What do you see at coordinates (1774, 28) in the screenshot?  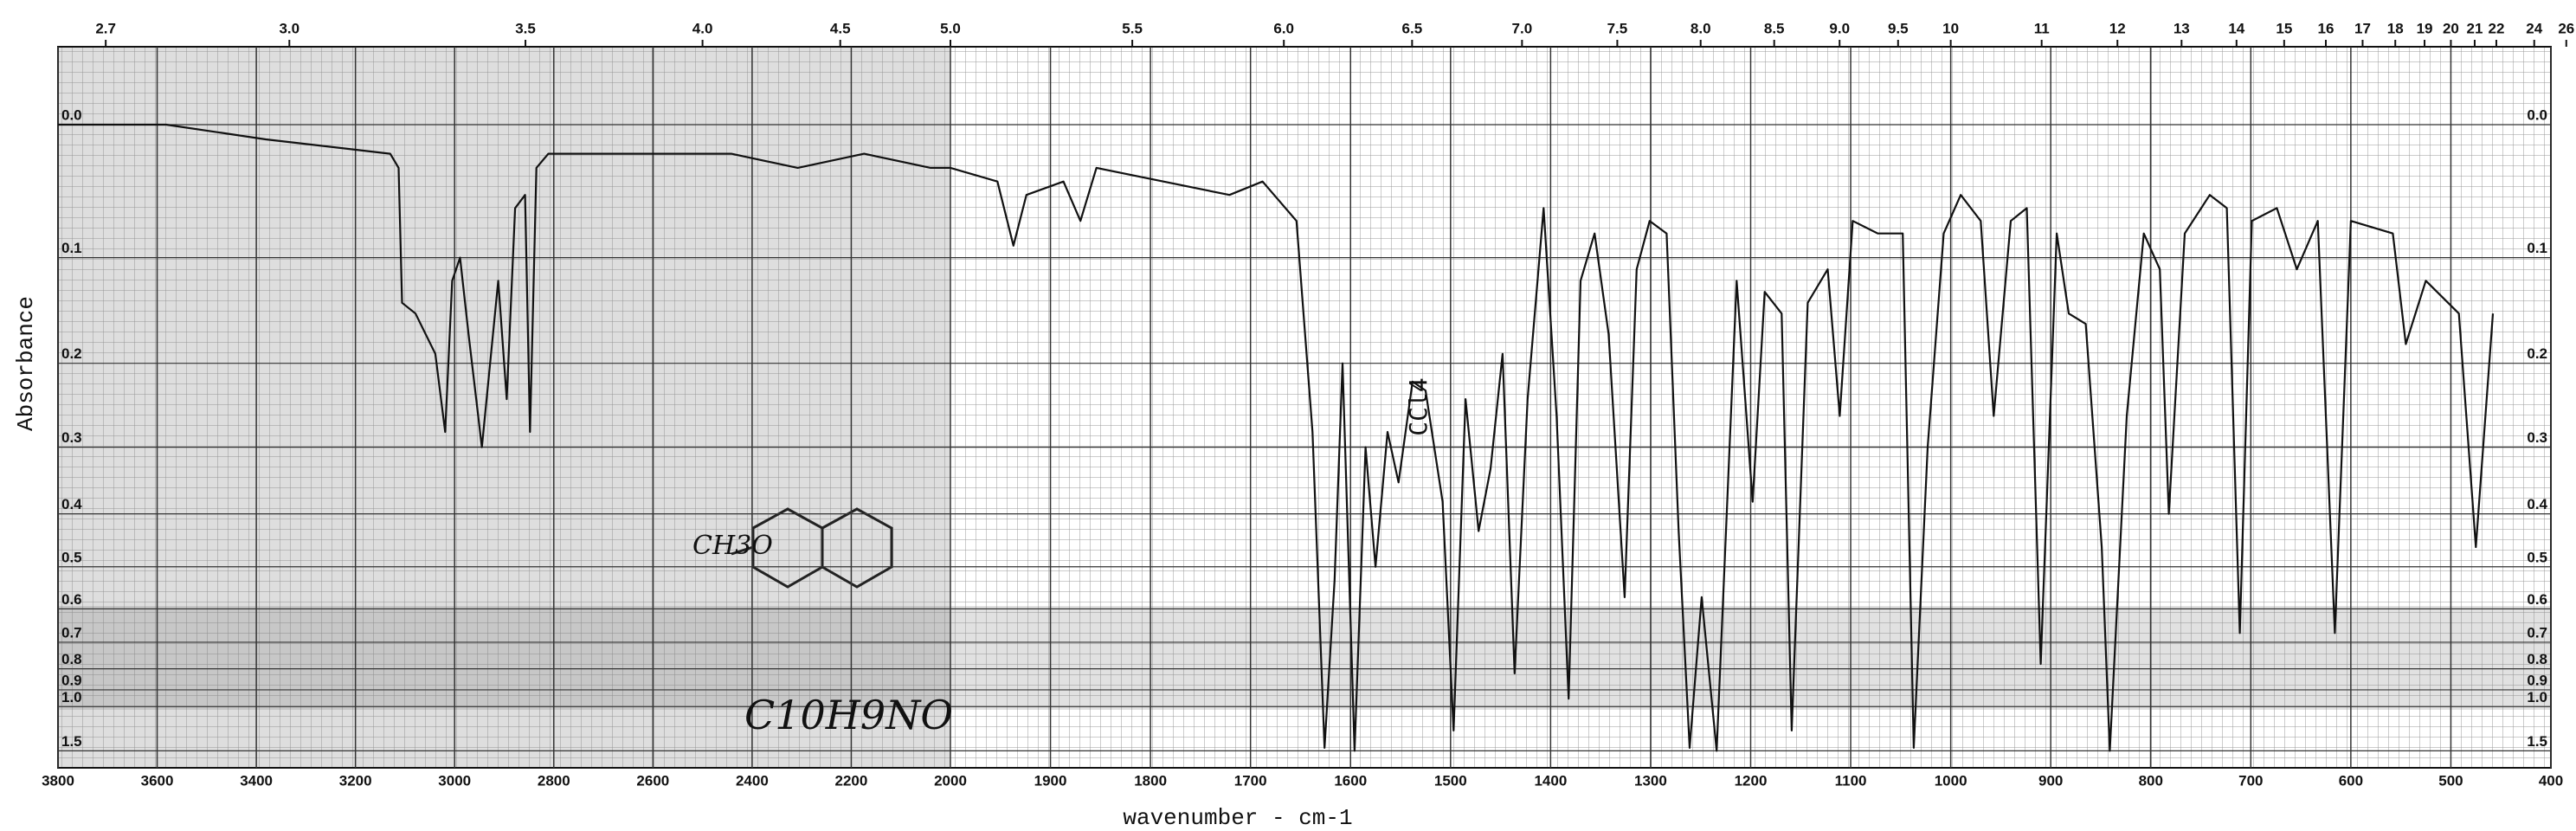 I see `x2-tick-label: 8.5` at bounding box center [1774, 28].